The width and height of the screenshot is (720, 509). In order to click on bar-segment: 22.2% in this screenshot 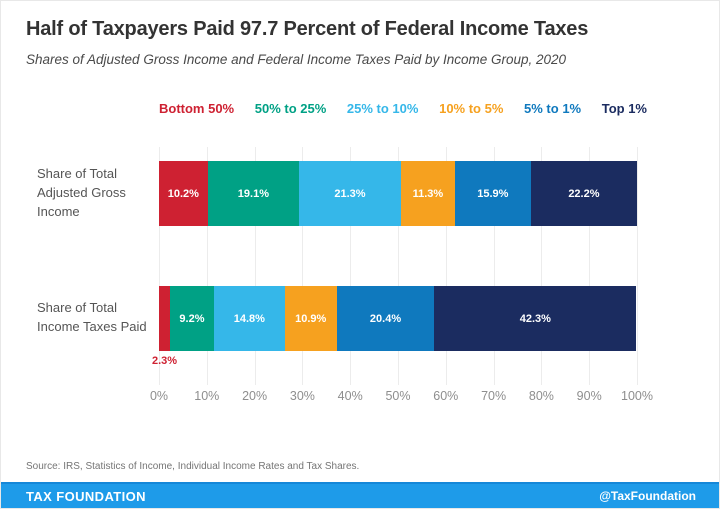, I will do `click(583, 193)`.